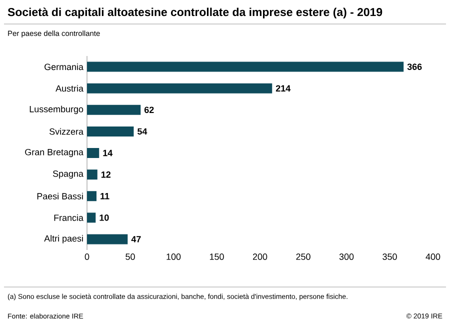 This screenshot has height=329, width=450. I want to click on x-tick-label: 350, so click(389, 257).